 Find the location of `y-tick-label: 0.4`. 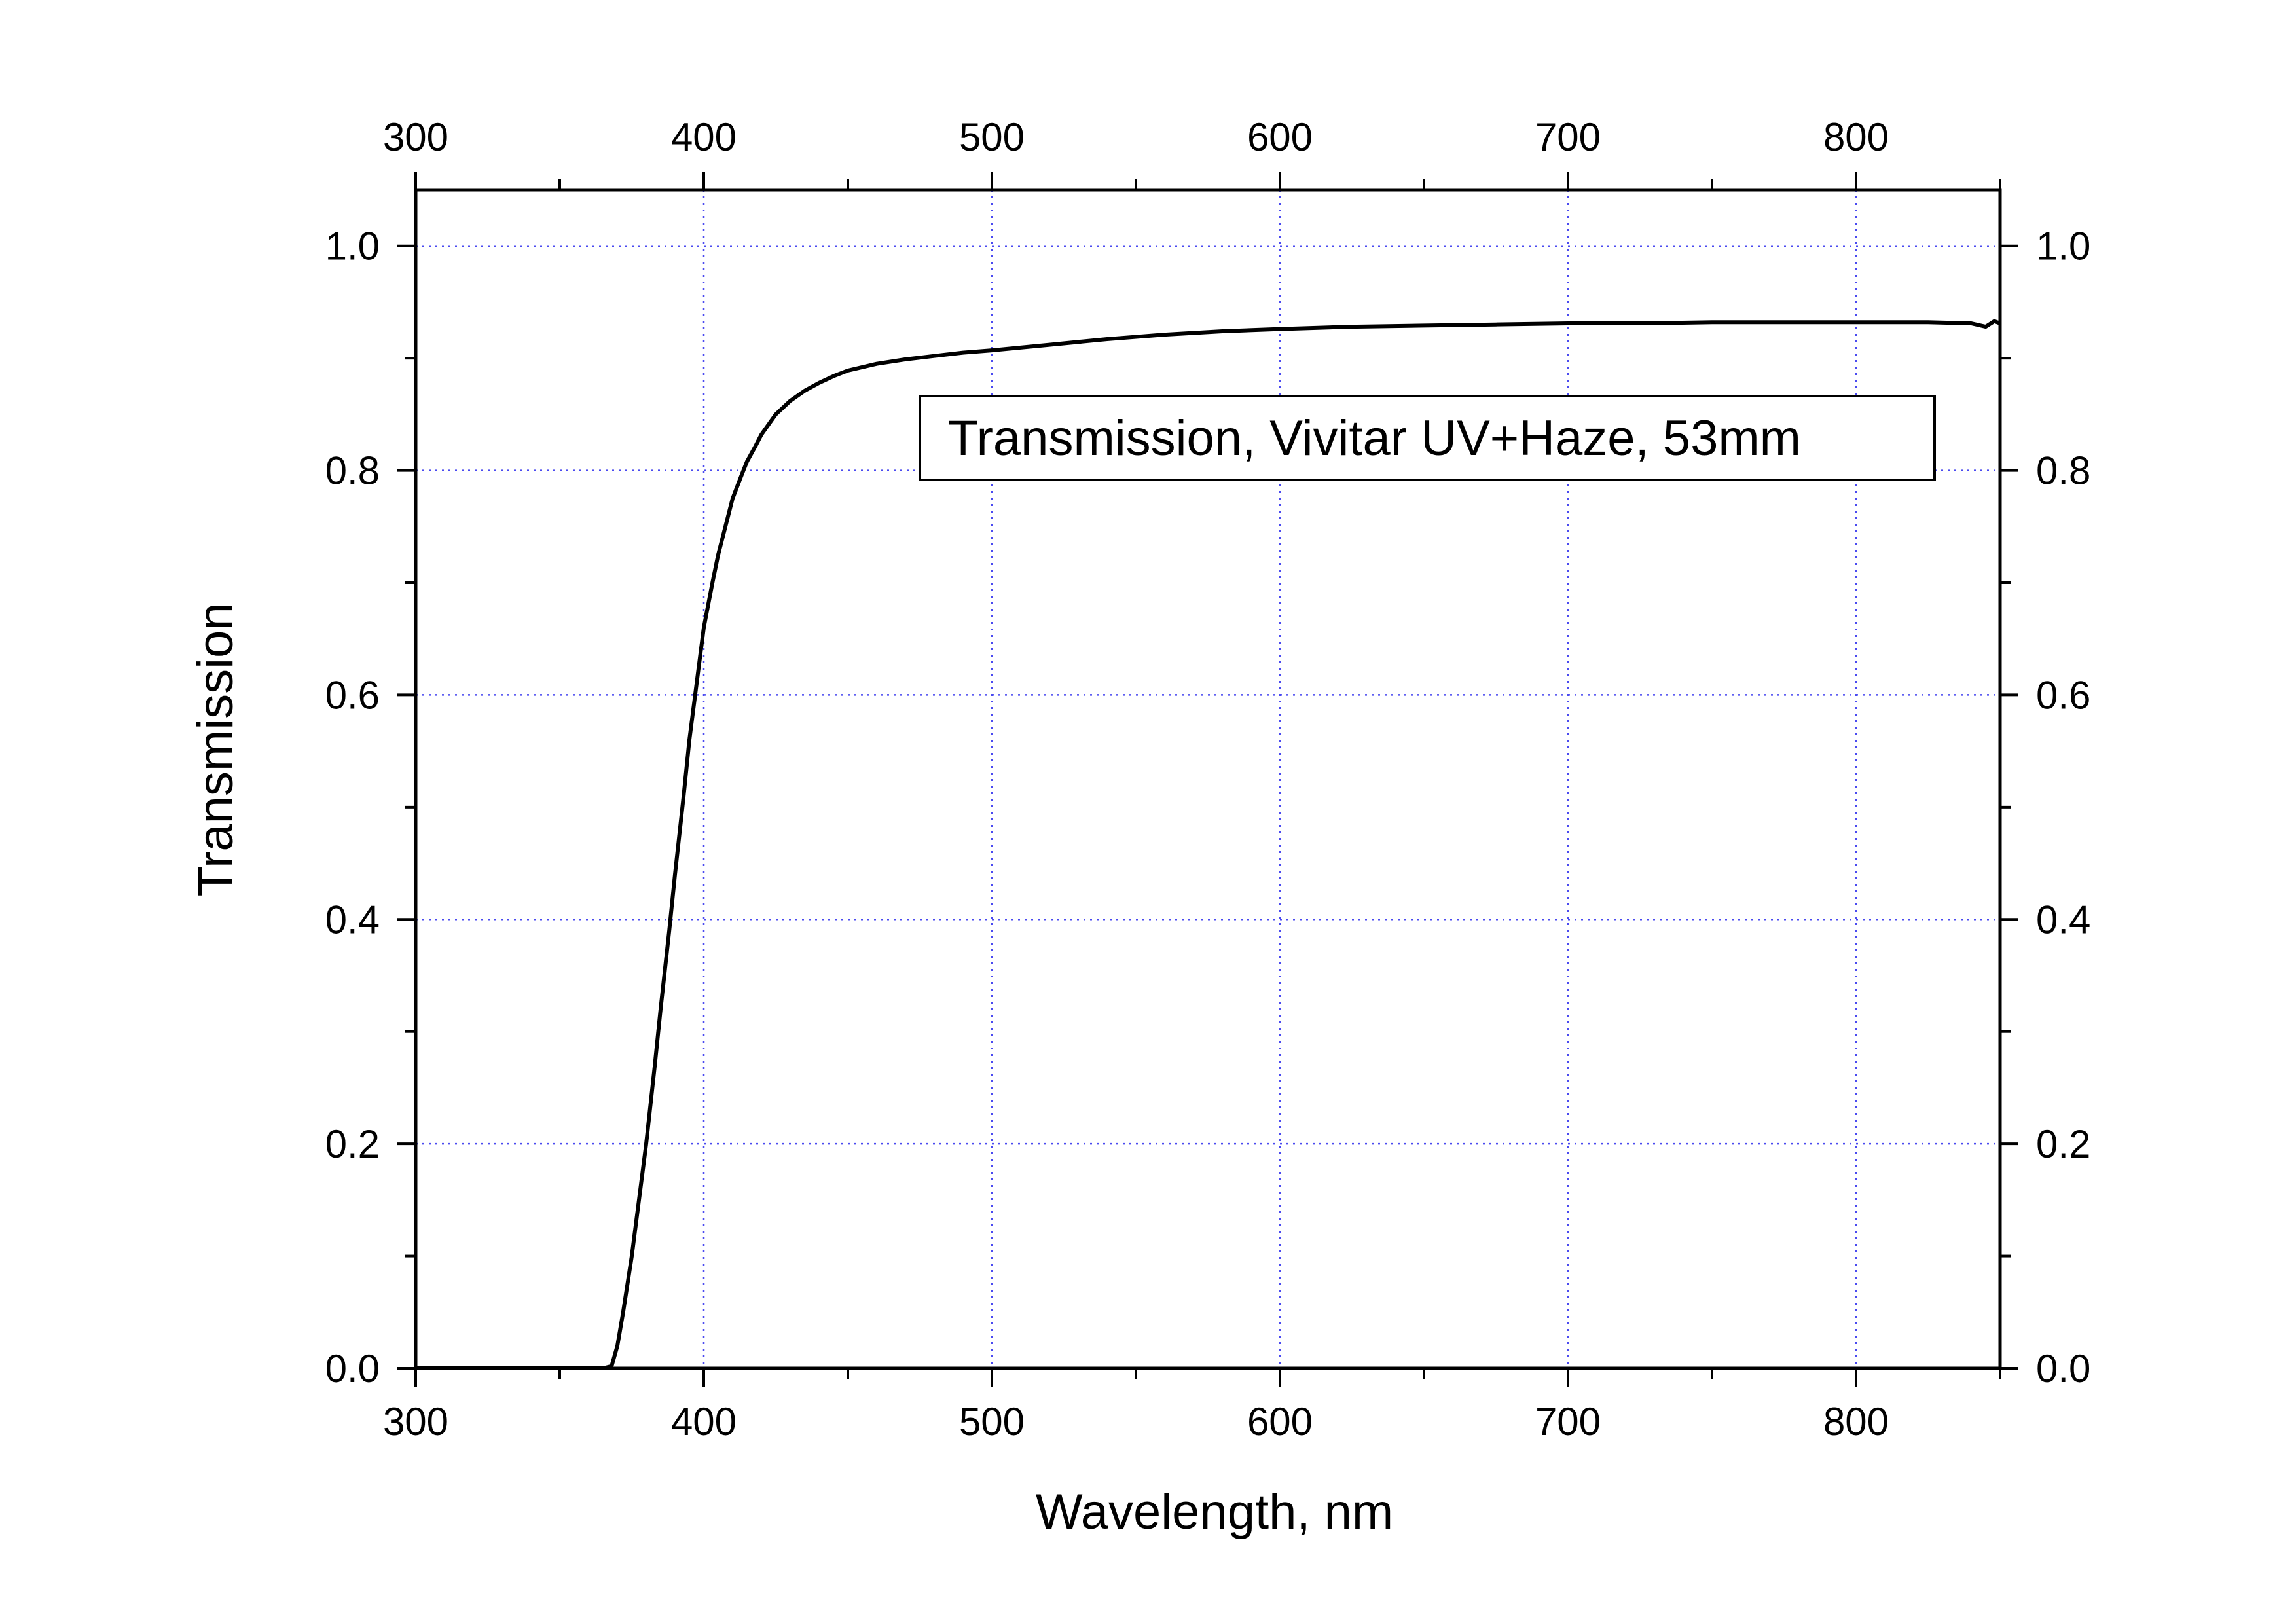

y-tick-label: 0.4 is located at coordinates (352, 919).